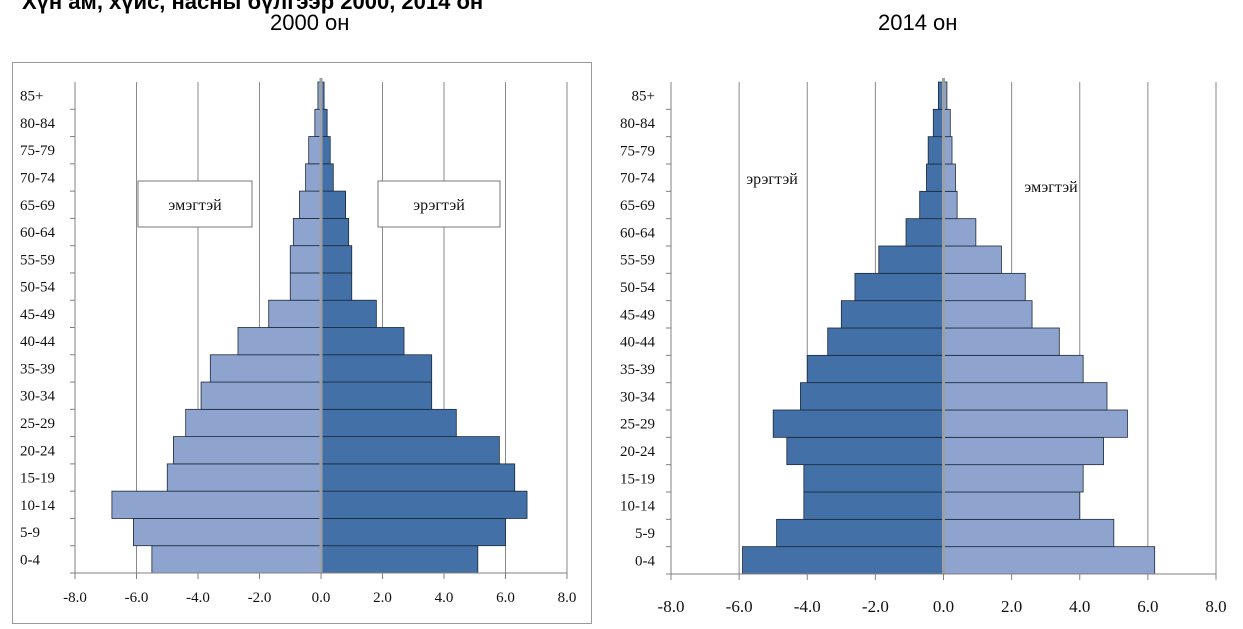 The image size is (1243, 629). Describe the element at coordinates (75, 598) in the screenshot. I see `x-tick-label: -8.0` at that location.